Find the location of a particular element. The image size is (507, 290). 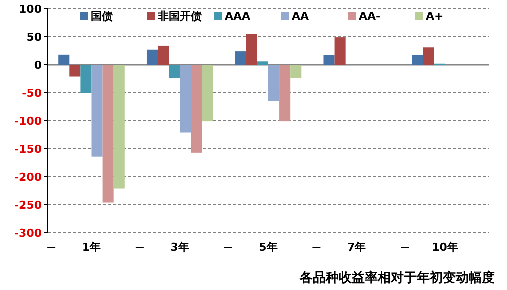

legend-label: AAA is located at coordinates (238, 16).